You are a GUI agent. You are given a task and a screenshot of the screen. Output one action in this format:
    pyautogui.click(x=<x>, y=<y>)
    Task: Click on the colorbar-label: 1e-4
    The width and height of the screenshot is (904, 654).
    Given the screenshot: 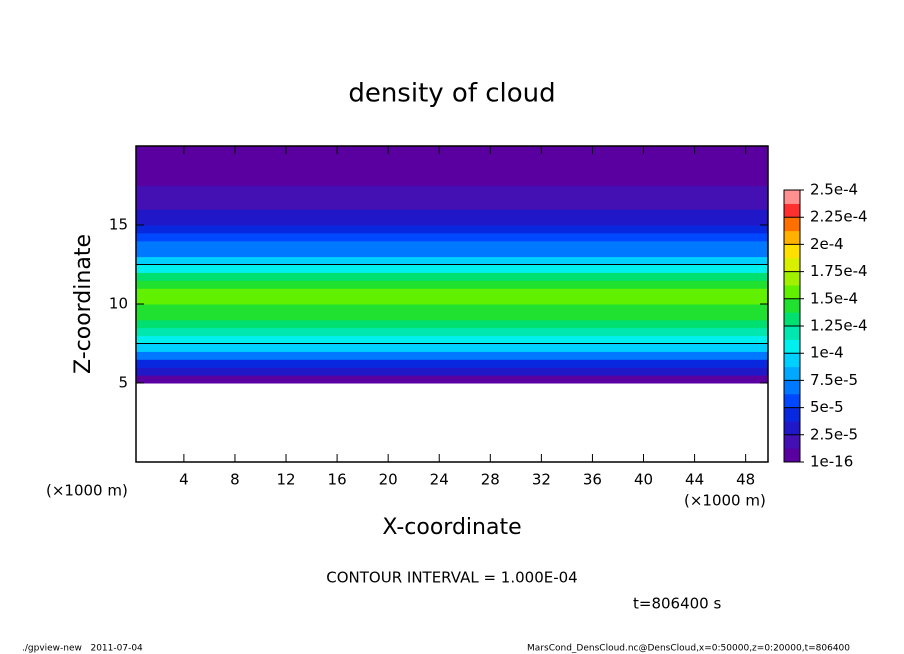 What is the action you would take?
    pyautogui.click(x=827, y=353)
    